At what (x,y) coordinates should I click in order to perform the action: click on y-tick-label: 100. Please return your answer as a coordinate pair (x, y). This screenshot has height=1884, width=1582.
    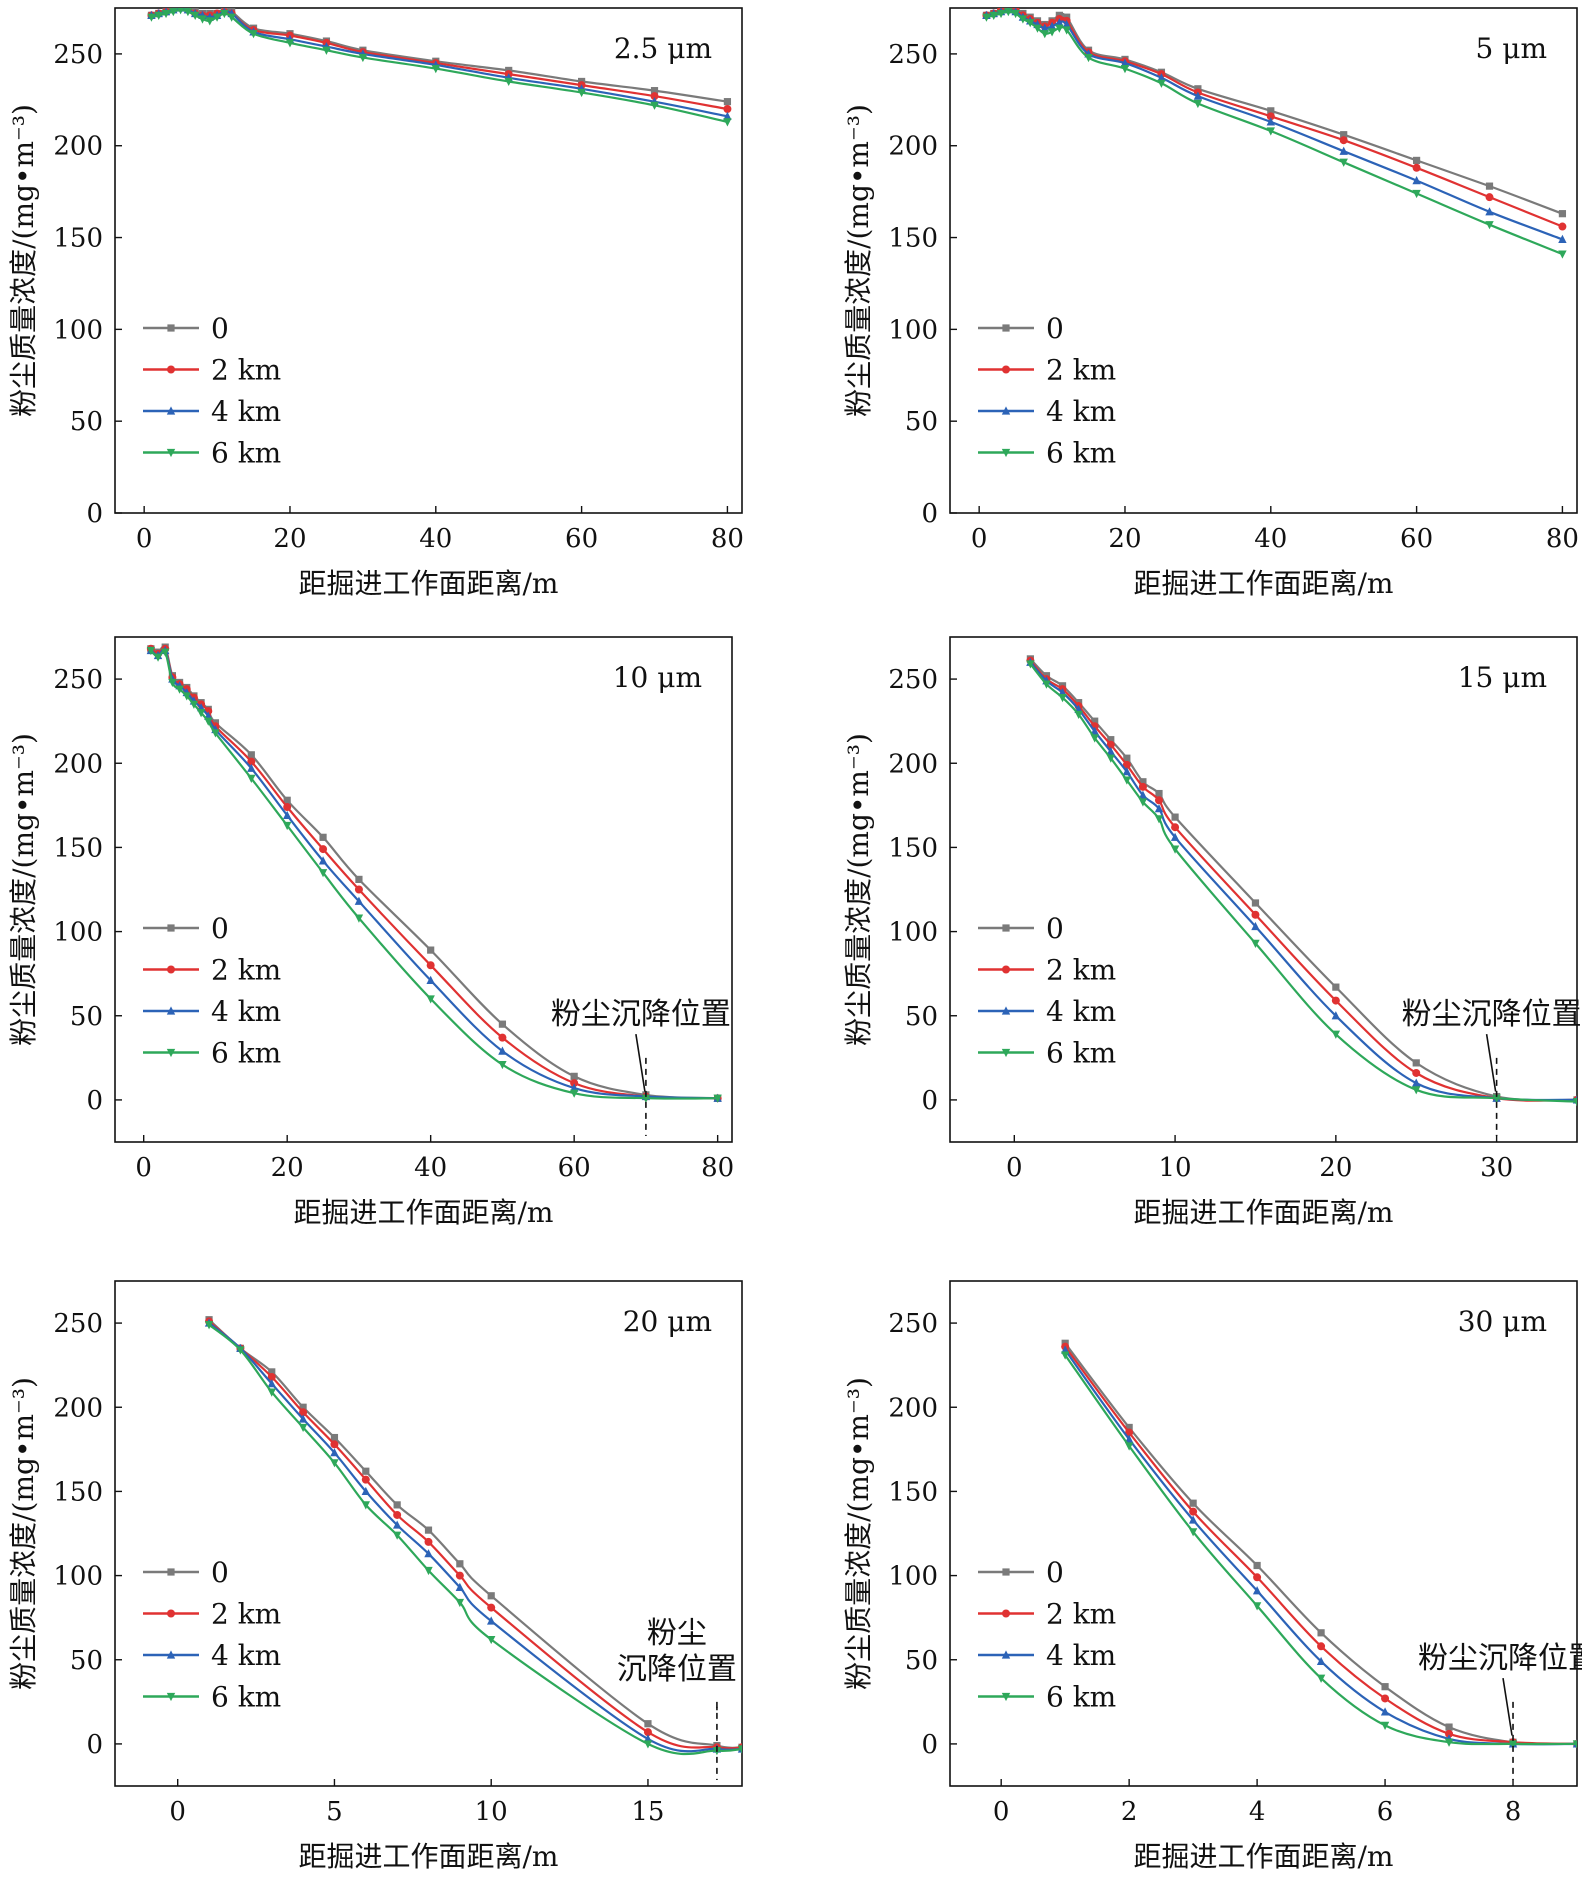
    Looking at the image, I should click on (913, 933).